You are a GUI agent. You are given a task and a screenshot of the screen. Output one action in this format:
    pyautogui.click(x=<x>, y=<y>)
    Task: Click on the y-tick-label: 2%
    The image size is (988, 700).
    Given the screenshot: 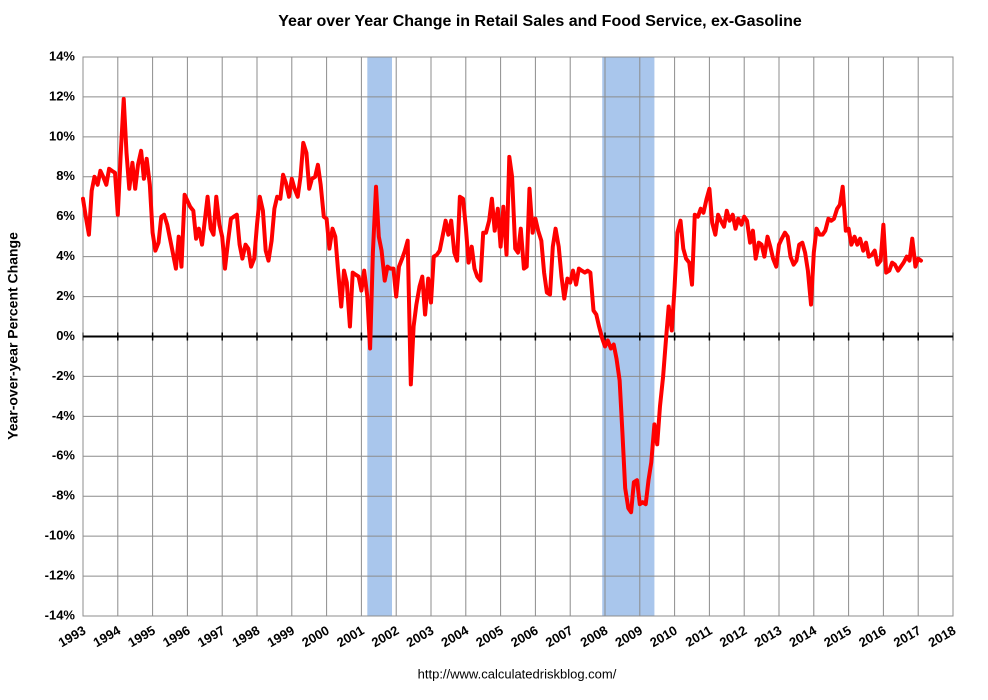 What is the action you would take?
    pyautogui.click(x=65, y=295)
    